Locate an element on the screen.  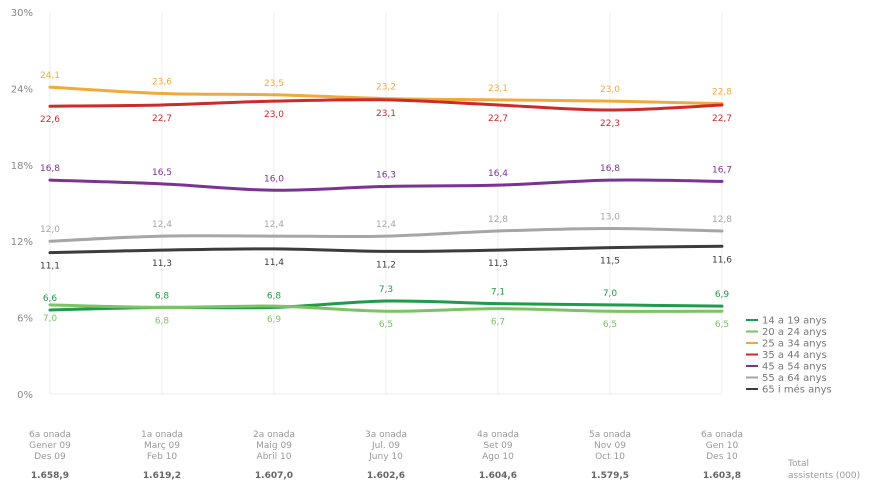
data-label: 7,3 is located at coordinates (386, 290).